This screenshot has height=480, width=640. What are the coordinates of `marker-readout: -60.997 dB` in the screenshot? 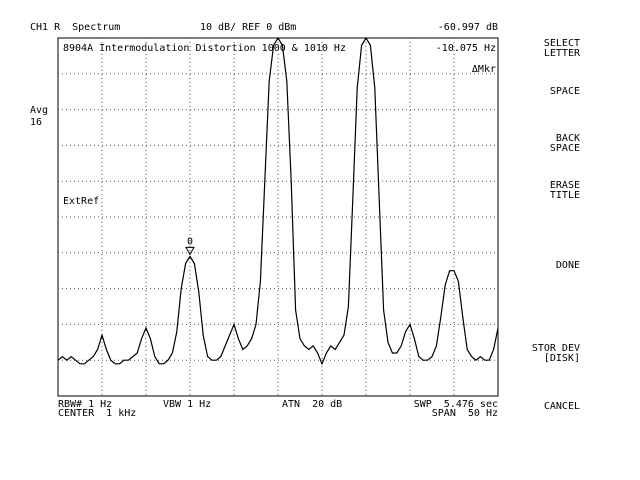 It's located at (468, 27).